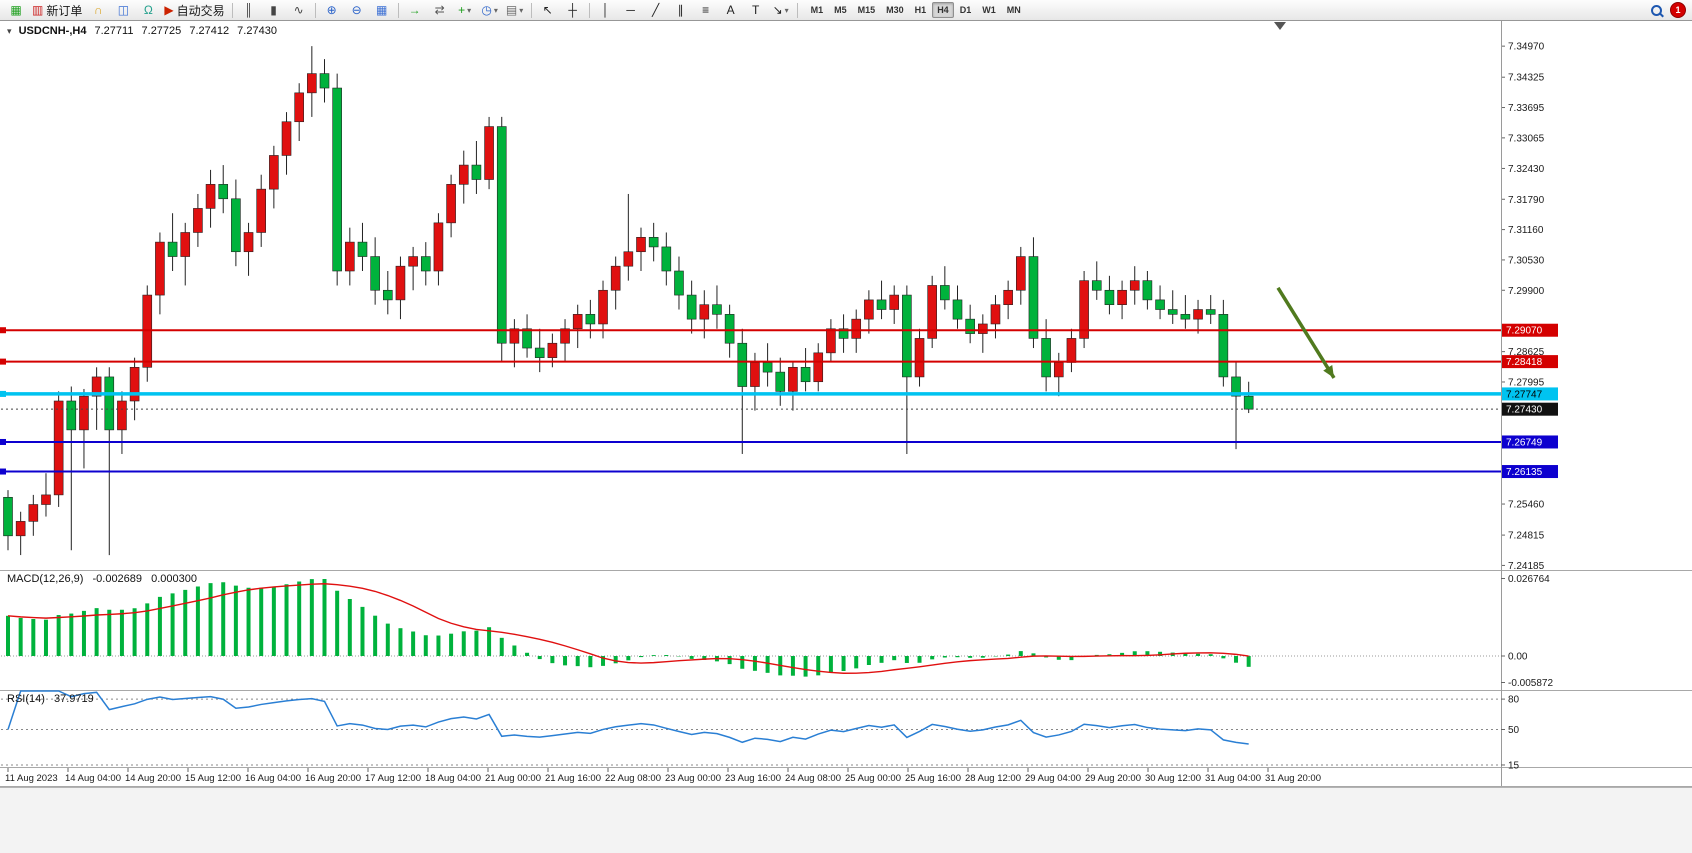 This screenshot has height=853, width=1692. Describe the element at coordinates (706, 10) in the screenshot. I see `fibonacci-icon: ≡` at that location.